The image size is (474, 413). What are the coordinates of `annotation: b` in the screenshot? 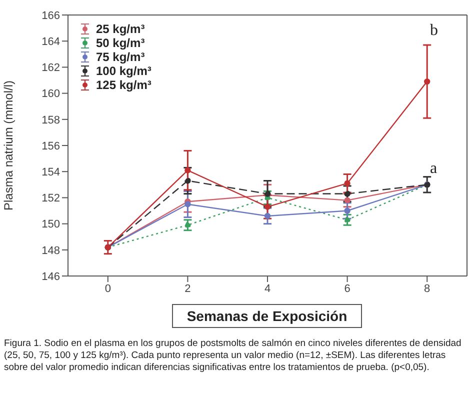 It's located at (434, 31).